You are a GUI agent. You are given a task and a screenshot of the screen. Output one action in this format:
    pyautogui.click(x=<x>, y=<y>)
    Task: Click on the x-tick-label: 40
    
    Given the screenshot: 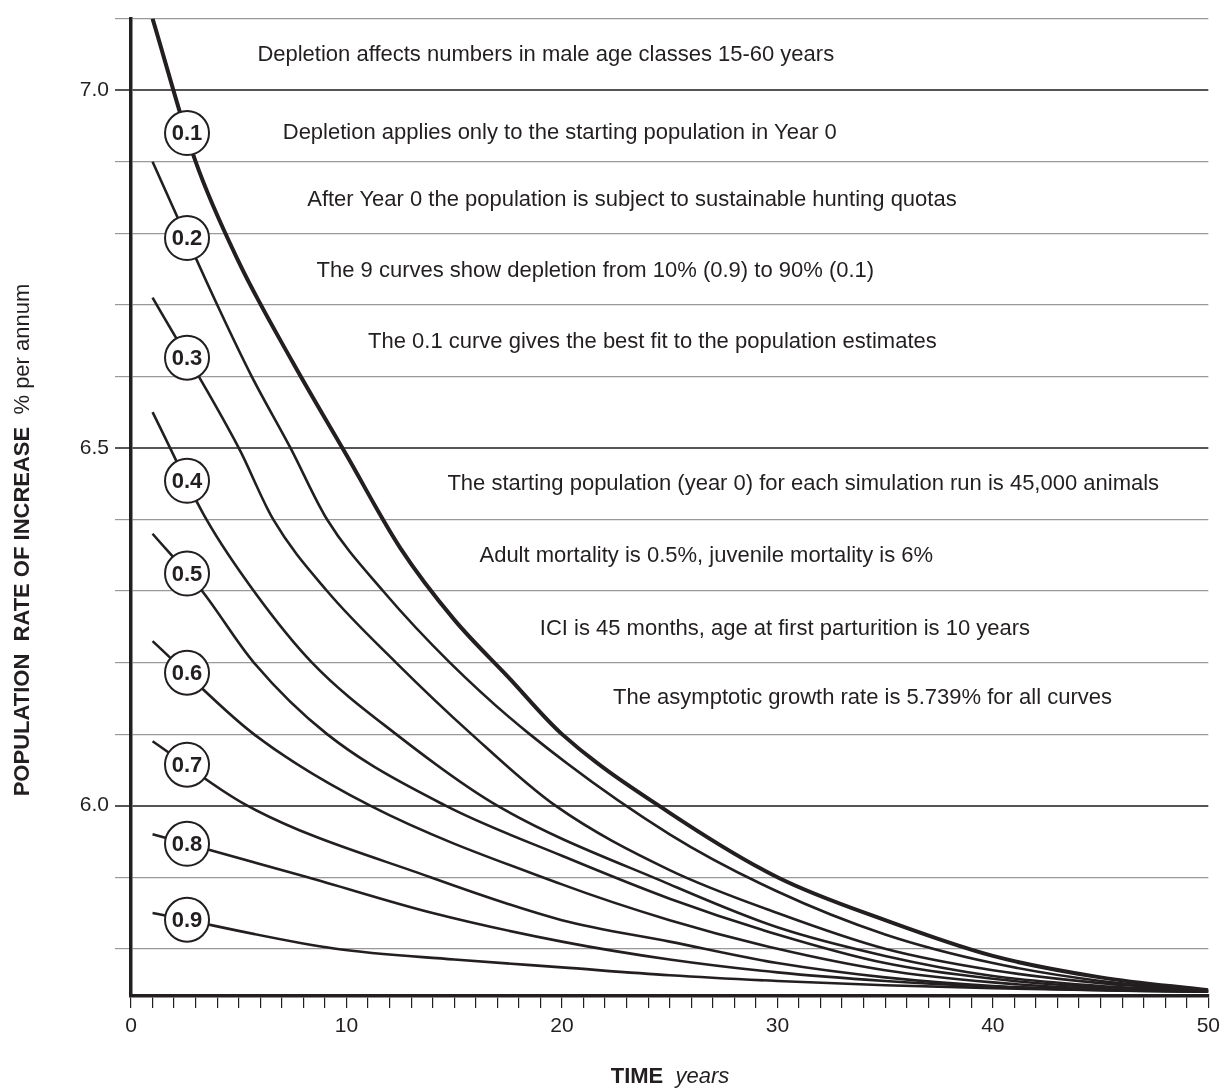 What is the action you would take?
    pyautogui.click(x=993, y=1025)
    